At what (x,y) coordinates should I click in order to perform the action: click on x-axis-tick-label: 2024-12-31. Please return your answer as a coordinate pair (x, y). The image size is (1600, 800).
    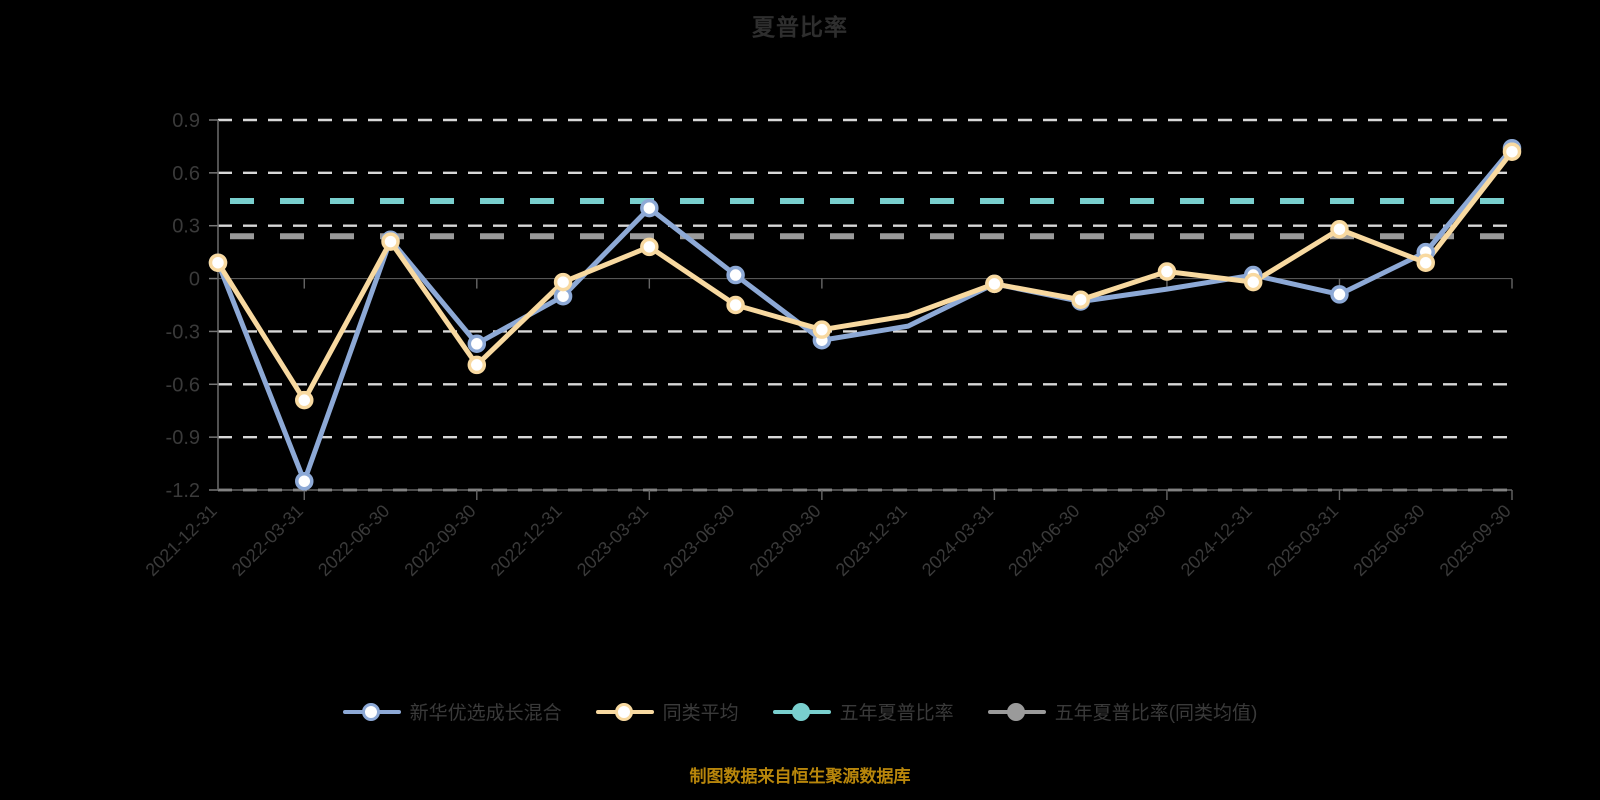
    Looking at the image, I should click on (1216, 540).